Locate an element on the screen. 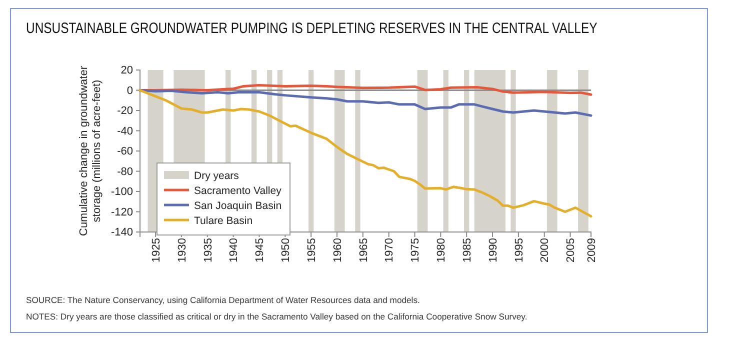 The height and width of the screenshot is (348, 754). y-tick-label: -80 is located at coordinates (125, 172).